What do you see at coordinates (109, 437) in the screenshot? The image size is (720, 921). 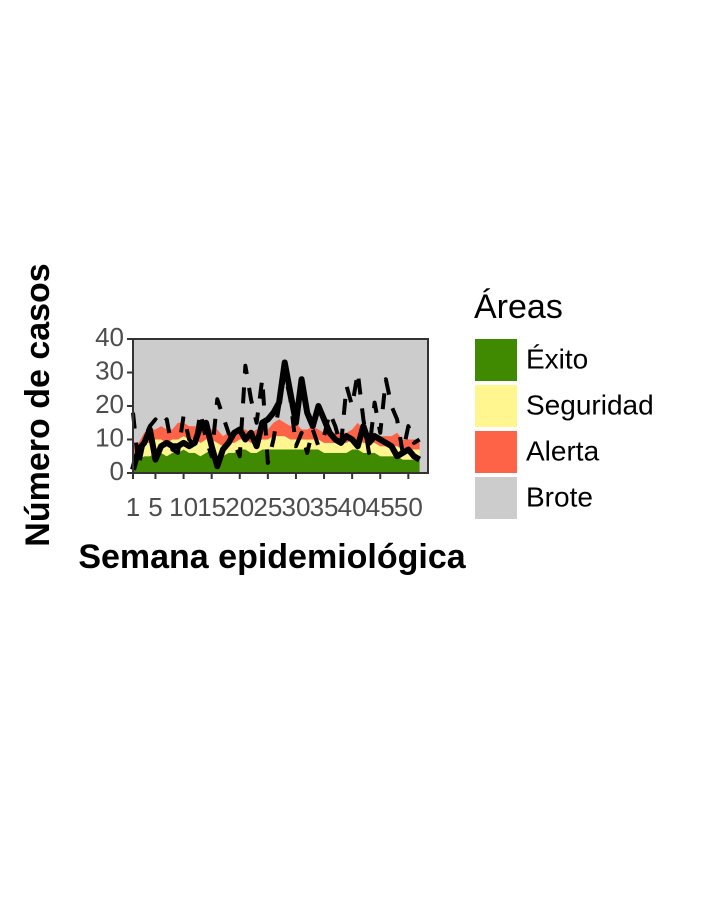 I see `y-tick-label: 10` at bounding box center [109, 437].